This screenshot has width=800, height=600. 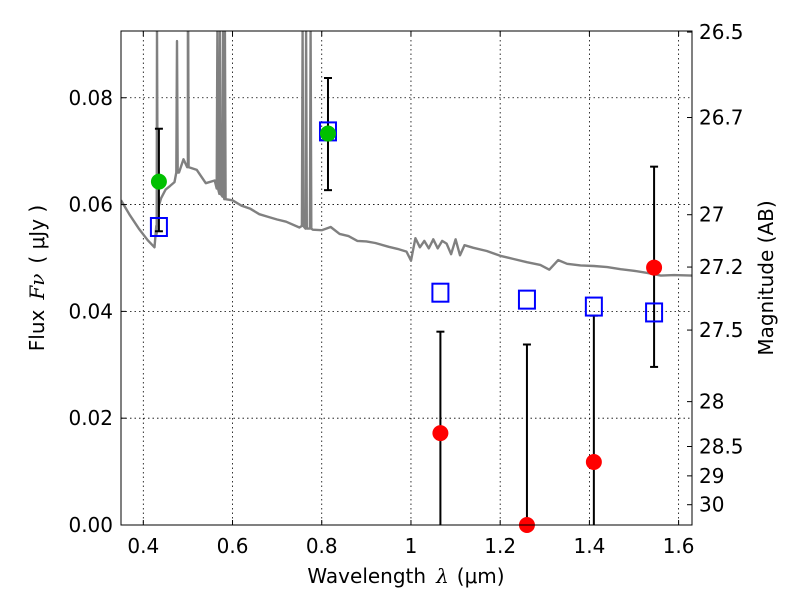 I want to click on right-tick-label: 27.5, so click(x=721, y=330).